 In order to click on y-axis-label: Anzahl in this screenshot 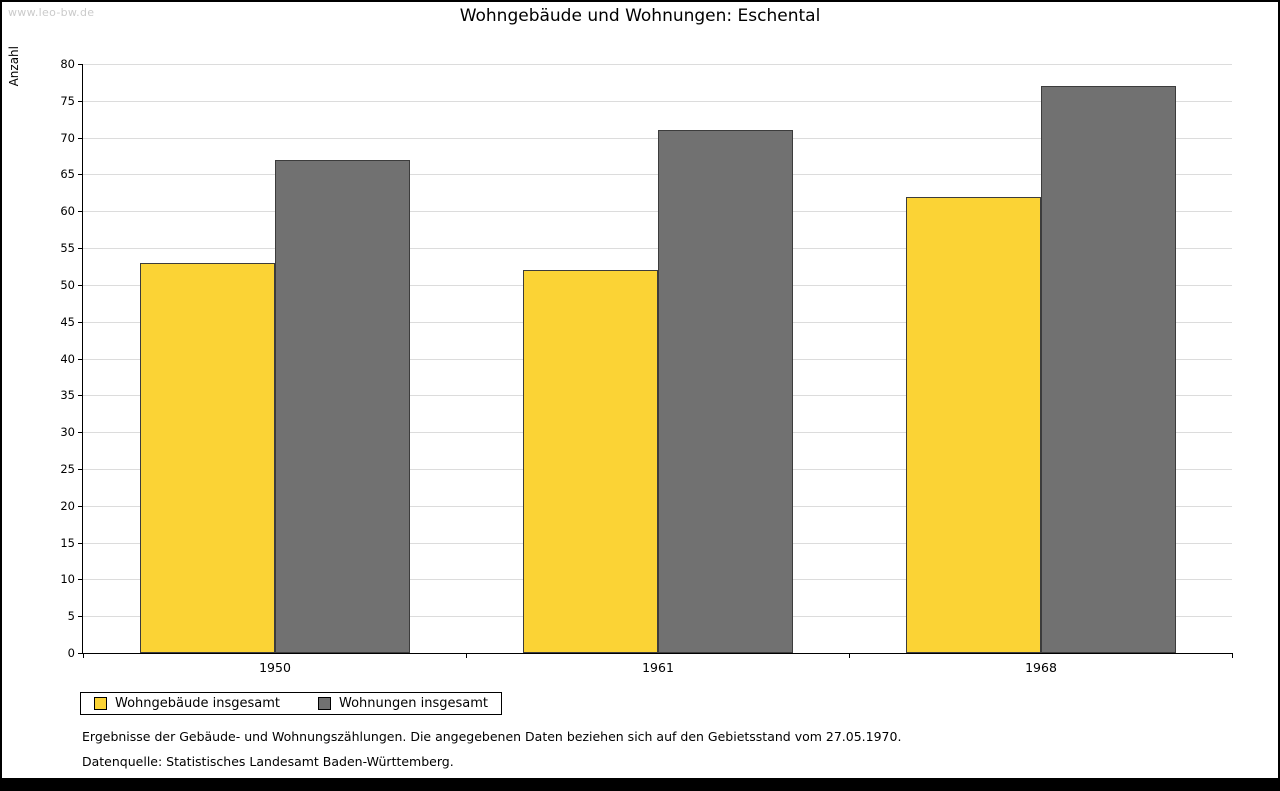, I will do `click(14, 66)`.